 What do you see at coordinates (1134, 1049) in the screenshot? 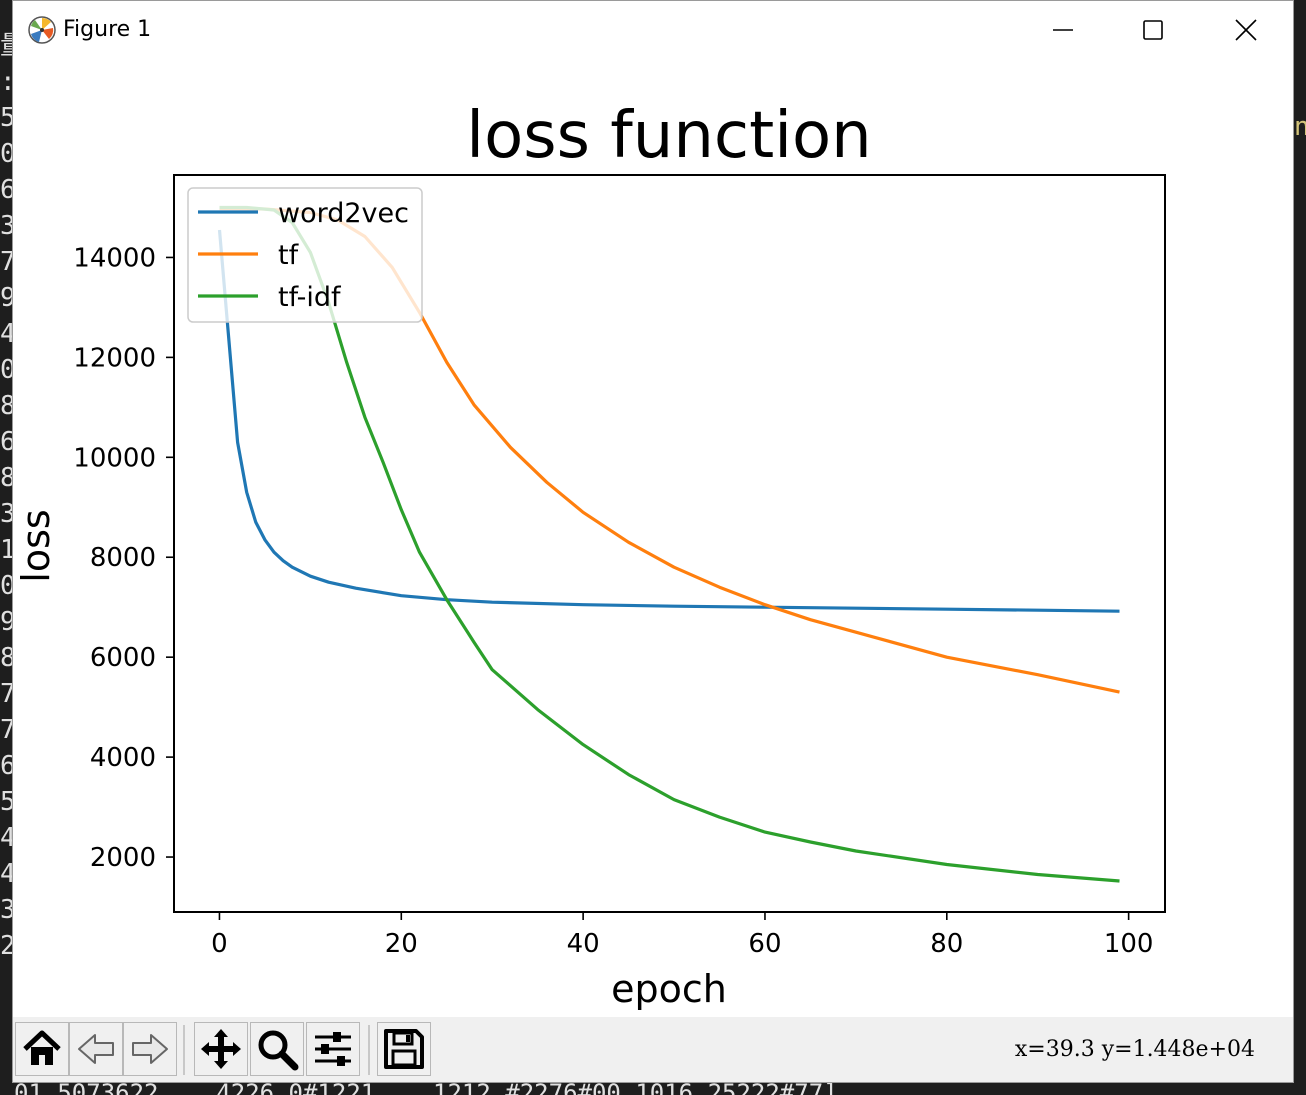
I see `cursor-coordinates: x=39.3 y=1.448e+04` at bounding box center [1134, 1049].